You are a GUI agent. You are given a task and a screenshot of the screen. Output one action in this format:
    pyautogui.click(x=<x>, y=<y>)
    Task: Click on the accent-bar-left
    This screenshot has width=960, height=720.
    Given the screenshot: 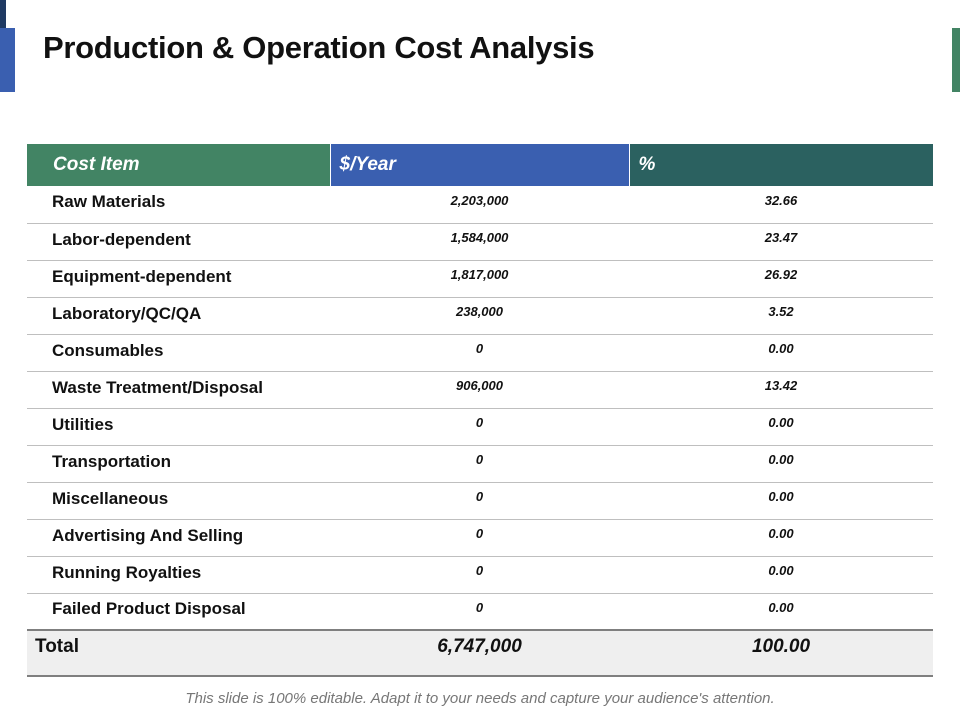 What is the action you would take?
    pyautogui.click(x=7, y=60)
    